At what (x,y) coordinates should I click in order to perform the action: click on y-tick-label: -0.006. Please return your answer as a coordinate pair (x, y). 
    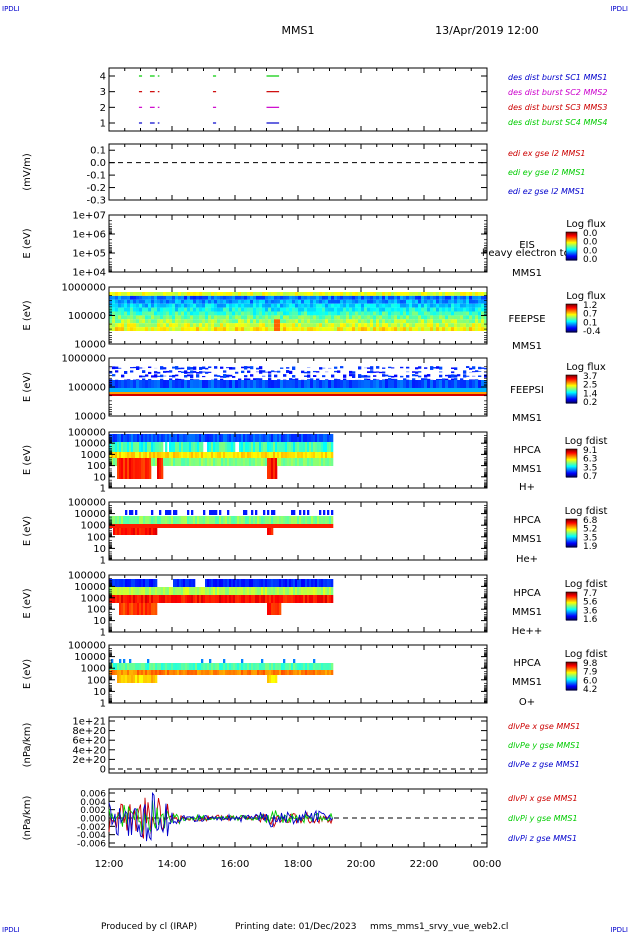
    Looking at the image, I should click on (91, 845).